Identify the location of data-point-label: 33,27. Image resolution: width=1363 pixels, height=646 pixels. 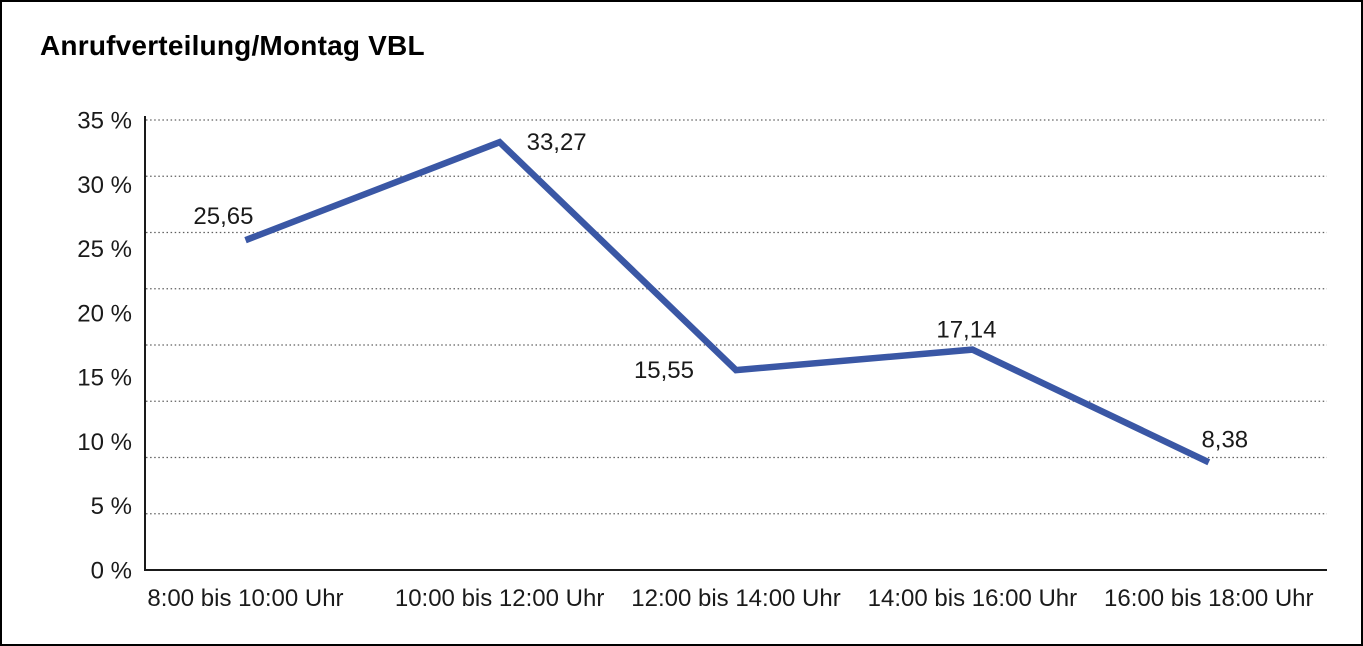
(557, 142).